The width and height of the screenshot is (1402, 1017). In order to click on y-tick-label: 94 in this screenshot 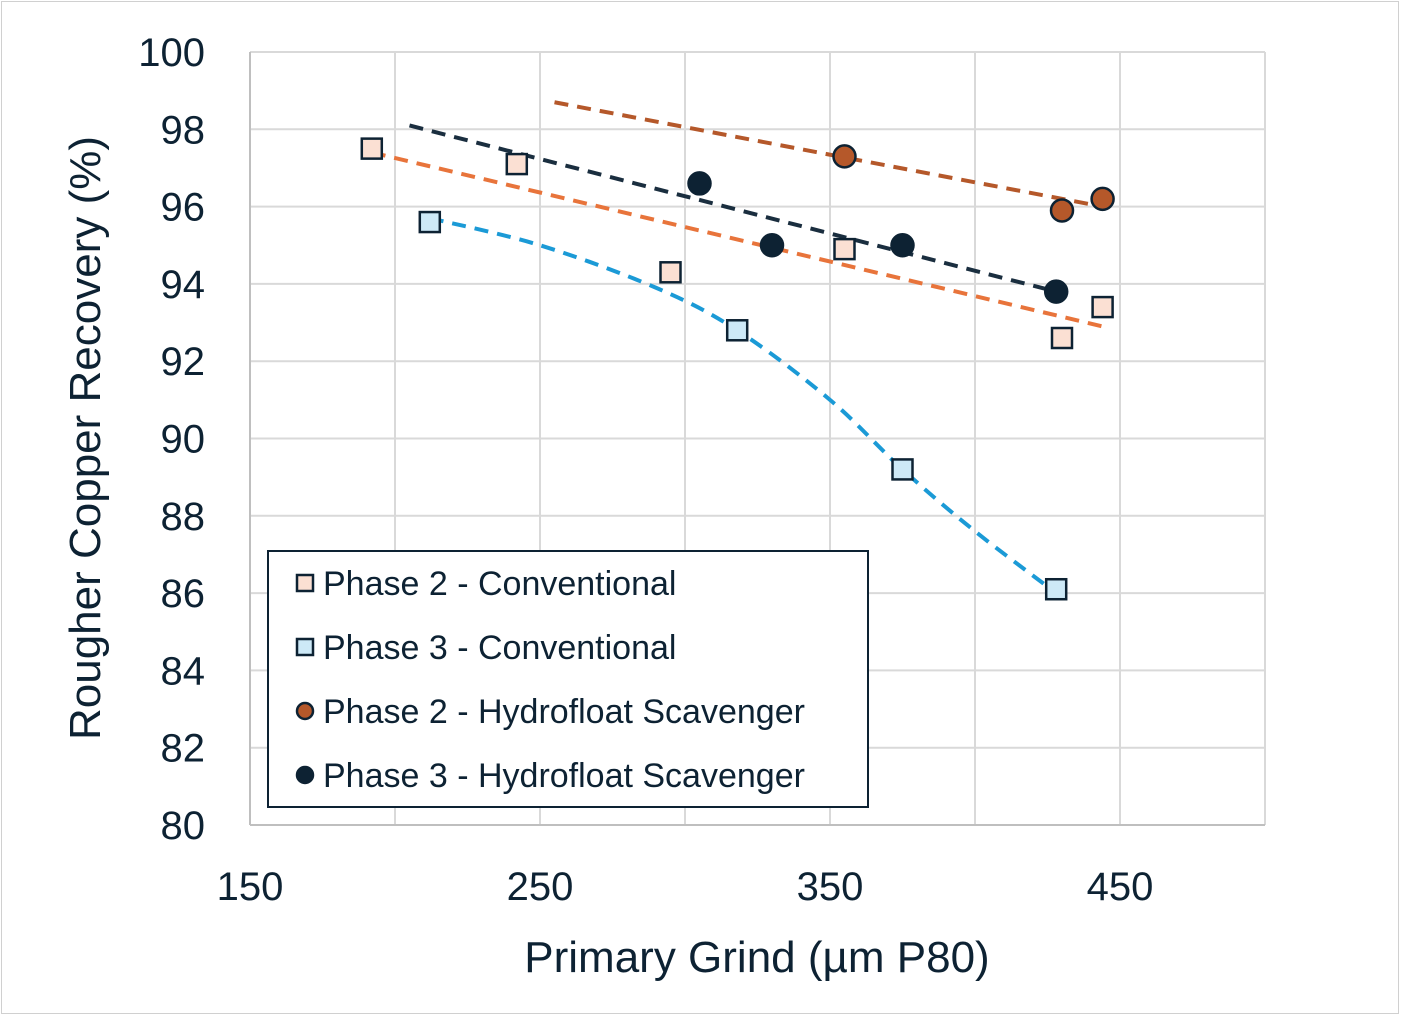, I will do `click(183, 285)`.